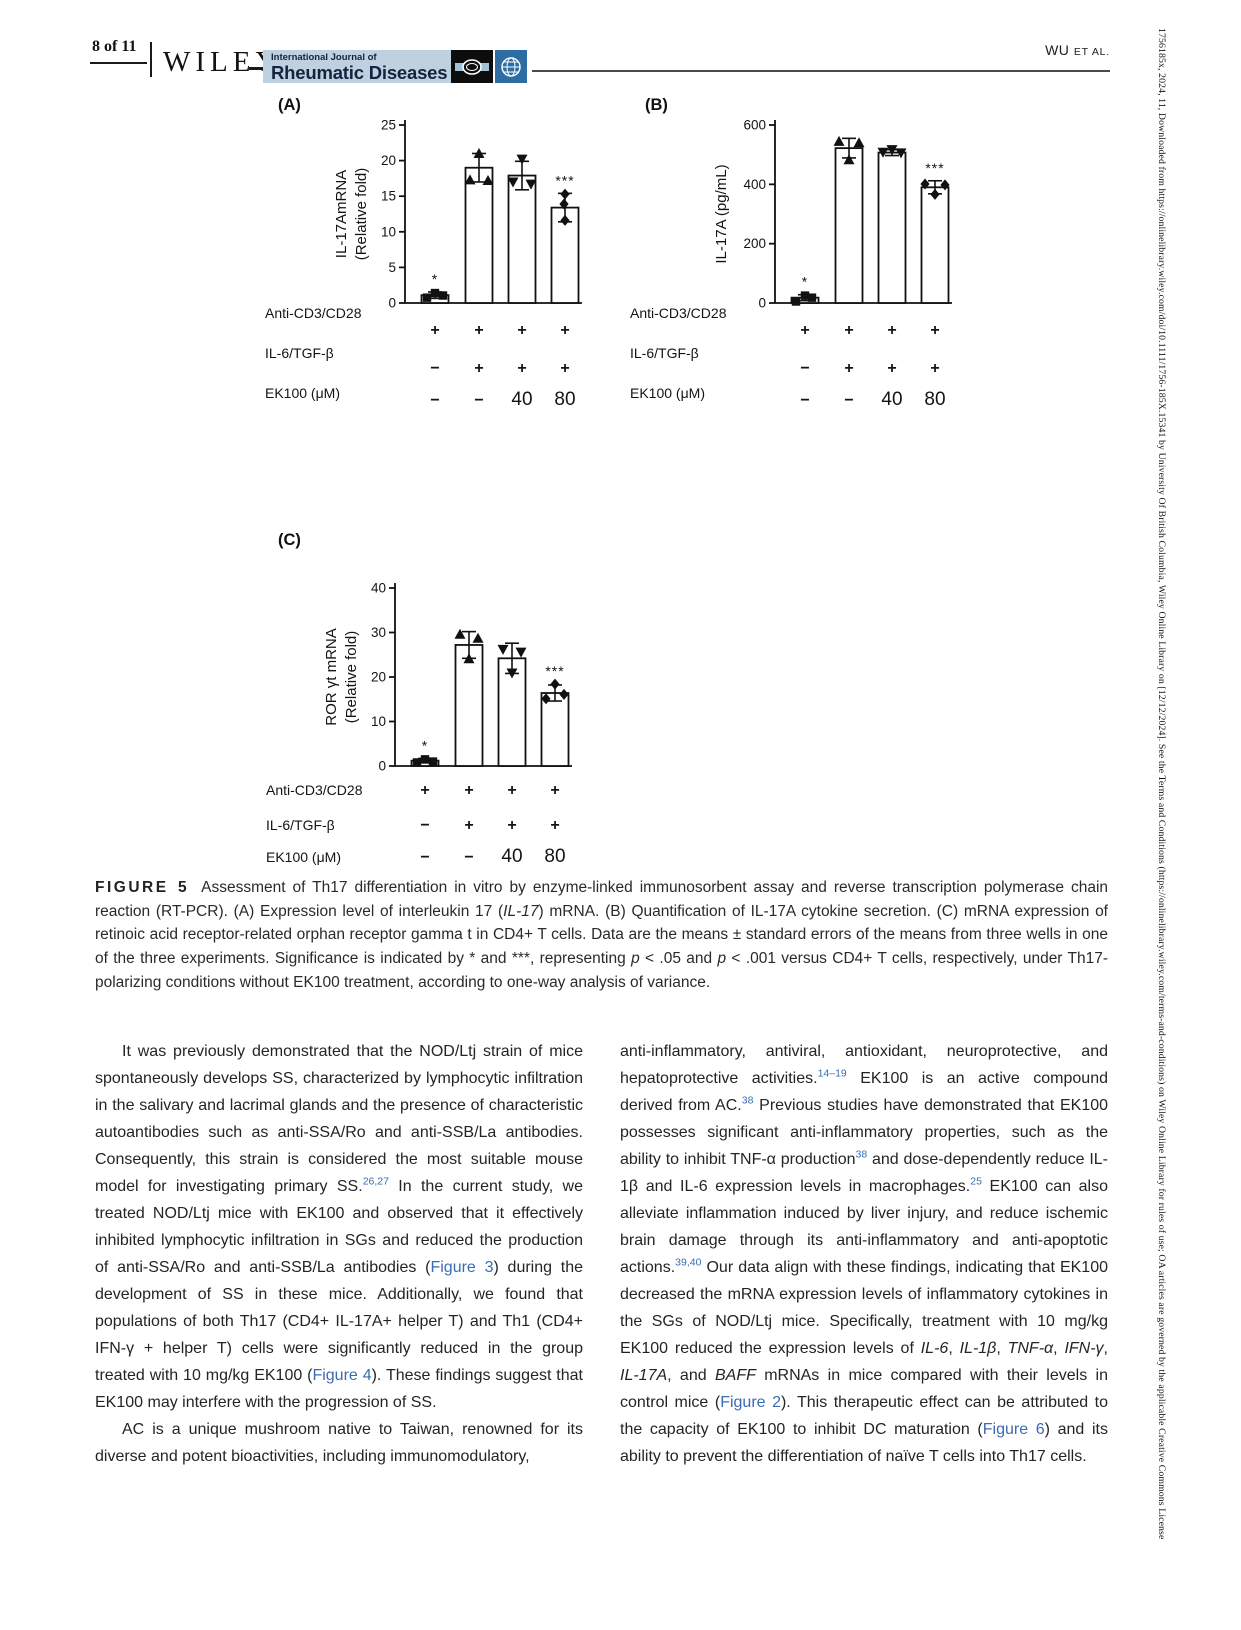 This screenshot has width=1241, height=1630. What do you see at coordinates (750, 1402) in the screenshot?
I see `figure-link: Figure 2` at bounding box center [750, 1402].